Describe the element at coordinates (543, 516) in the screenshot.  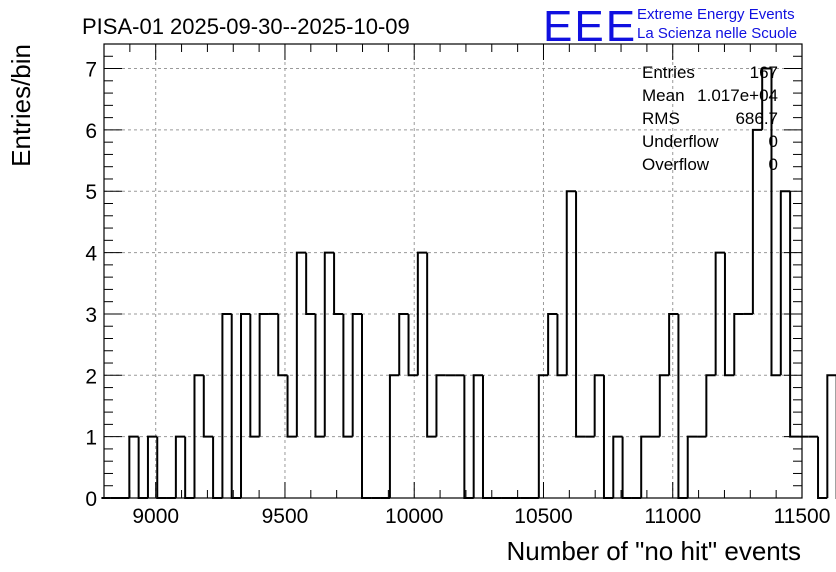
I see `x-tick-label: 10500` at that location.